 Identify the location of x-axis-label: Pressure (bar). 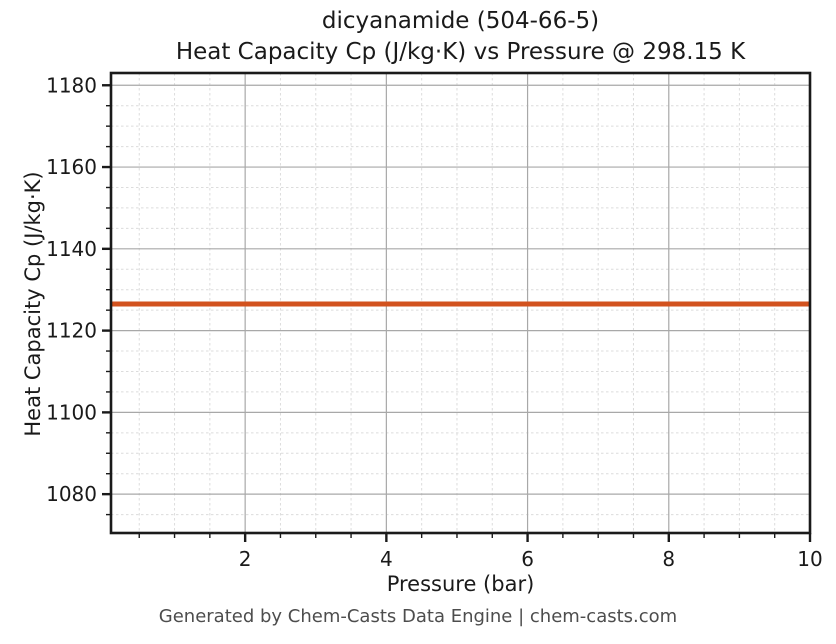
(460, 584).